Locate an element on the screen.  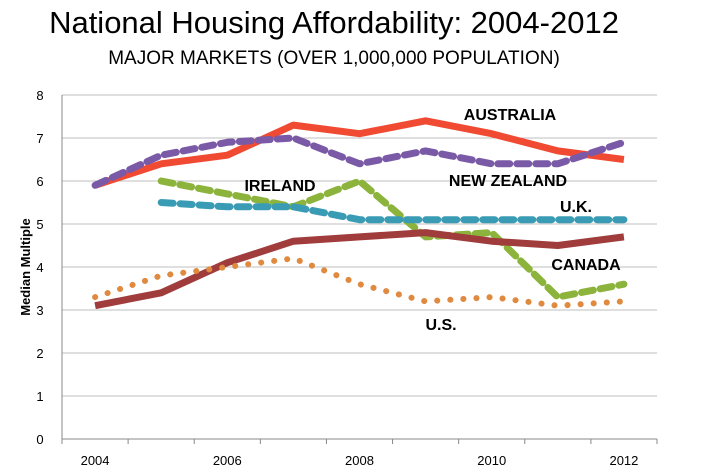
y-tick-label: 5 is located at coordinates (39, 224).